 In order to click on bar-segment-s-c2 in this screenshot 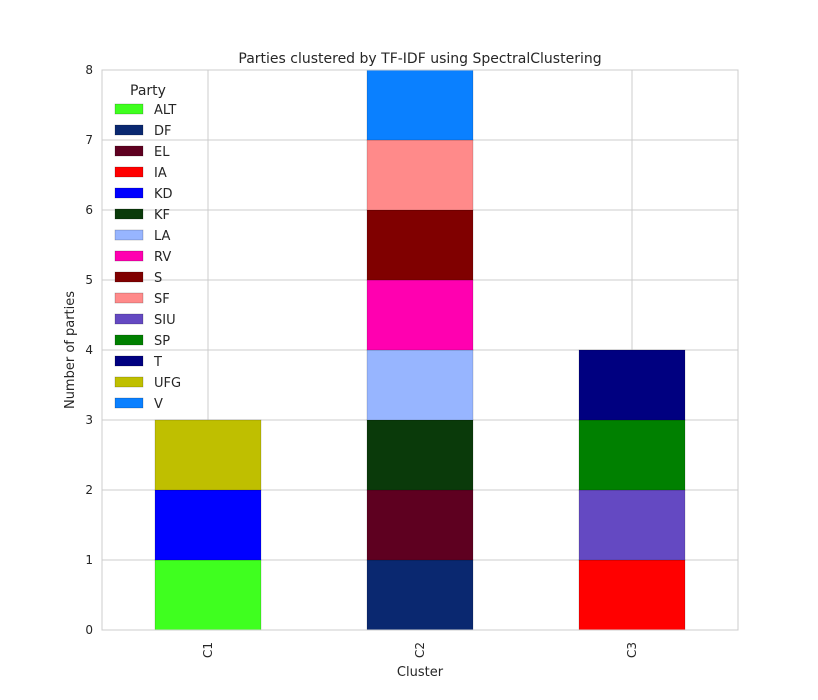, I will do `click(420, 245)`.